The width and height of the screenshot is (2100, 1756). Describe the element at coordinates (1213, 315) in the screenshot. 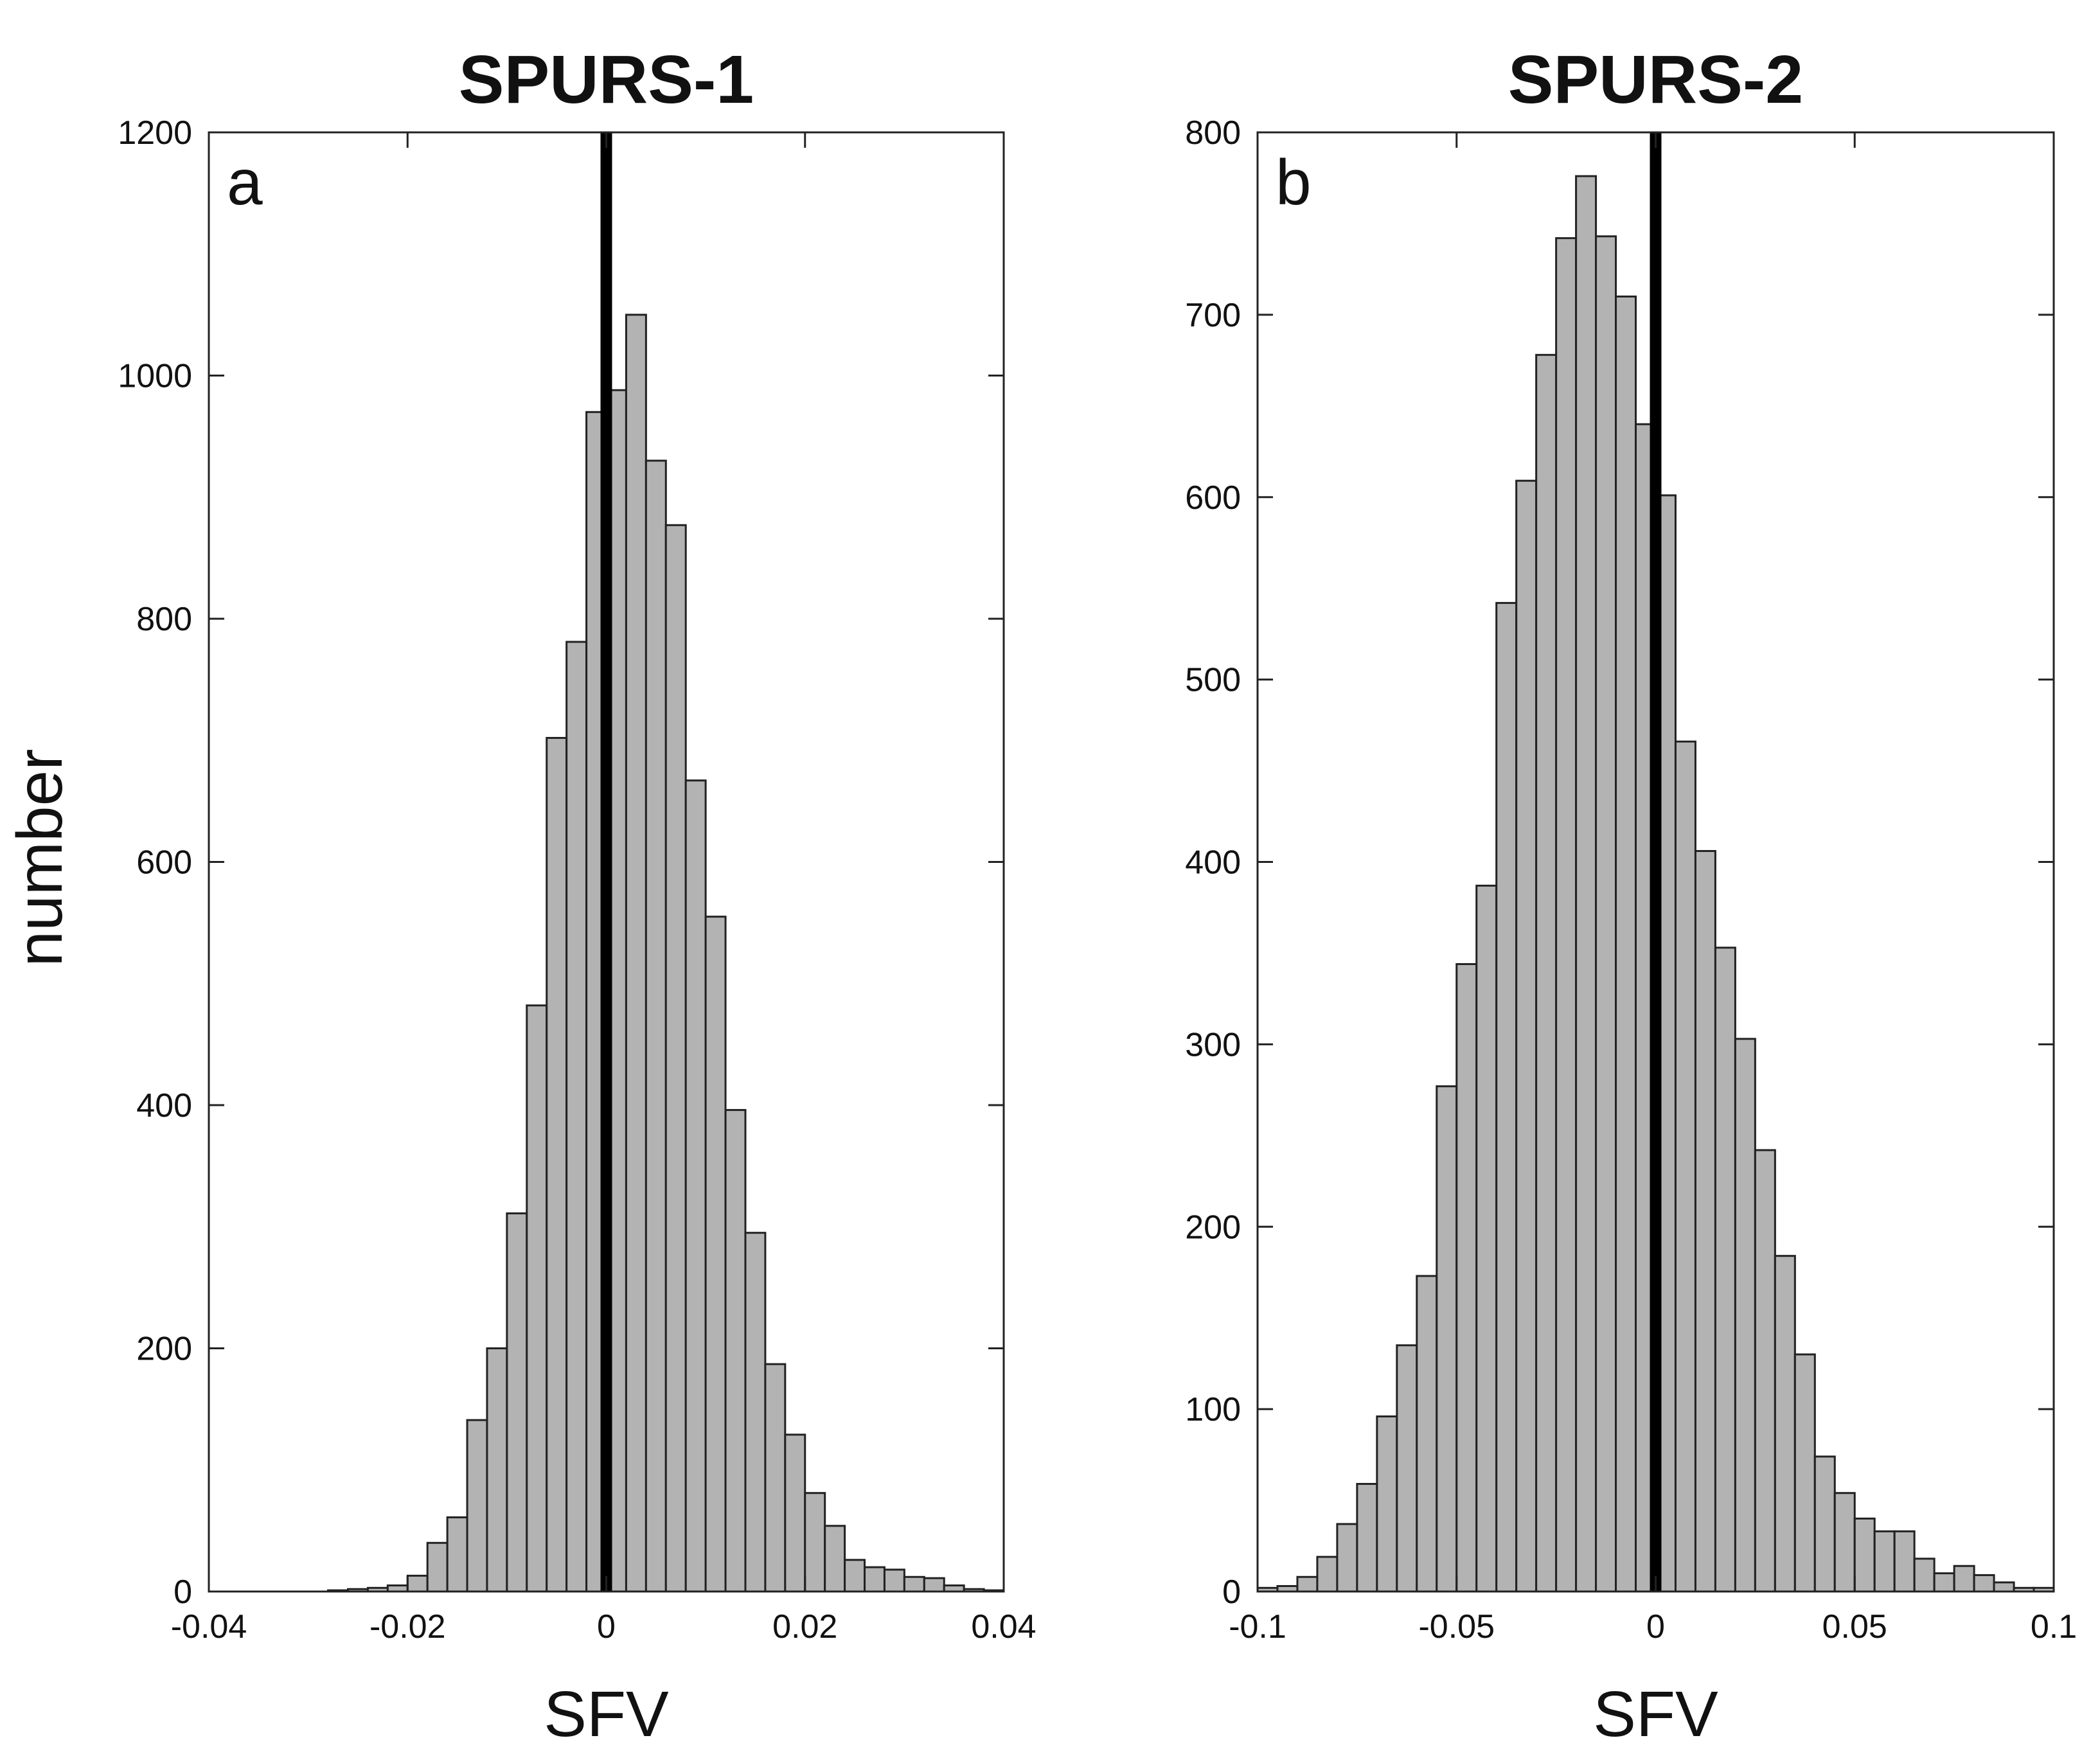

I see `y-tick-label: 700` at that location.